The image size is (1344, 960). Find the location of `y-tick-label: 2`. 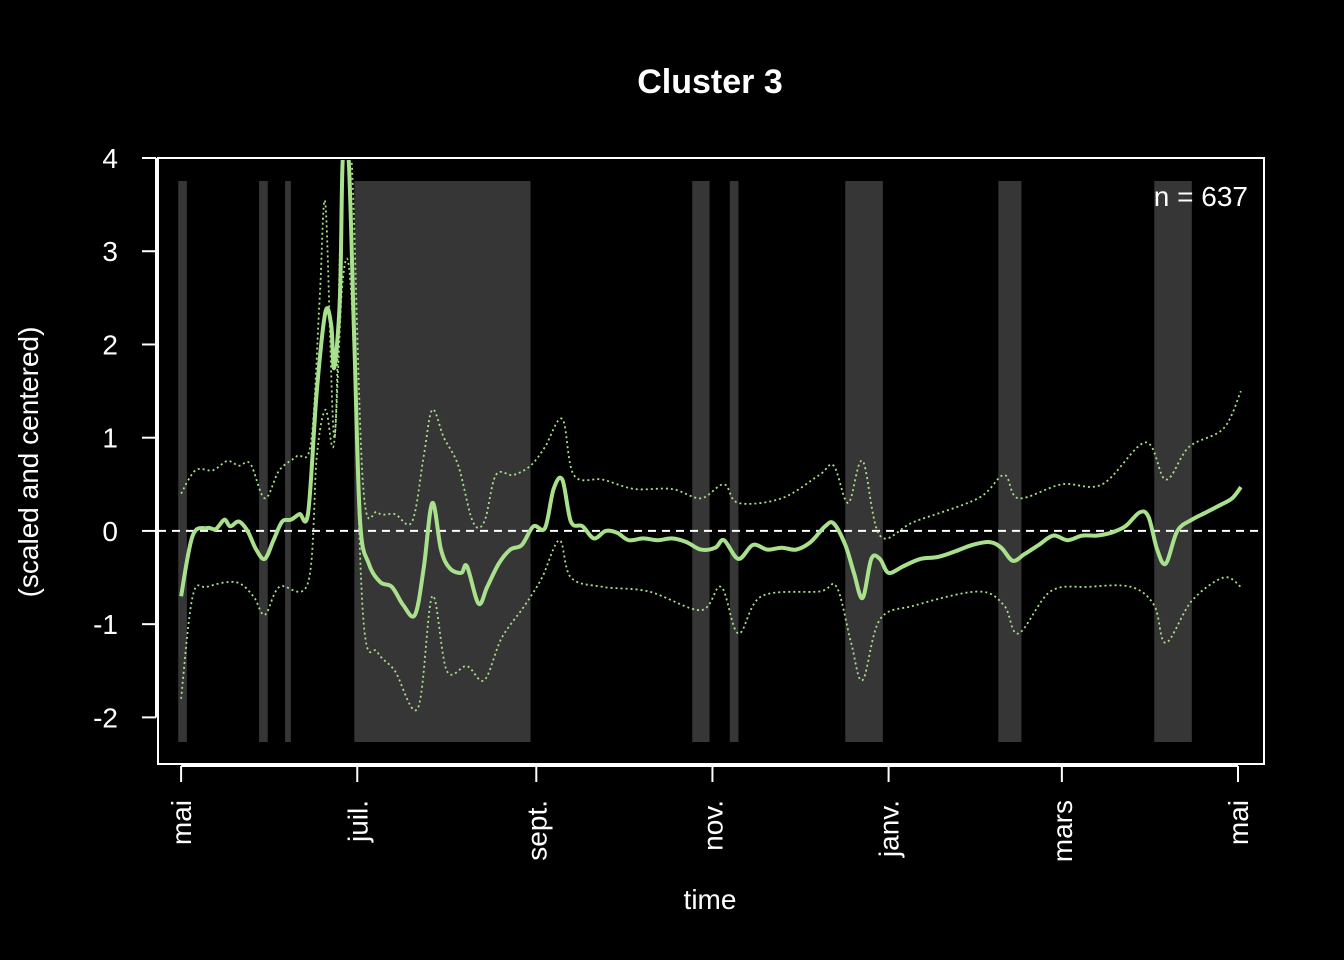

y-tick-label: 2 is located at coordinates (110, 344).